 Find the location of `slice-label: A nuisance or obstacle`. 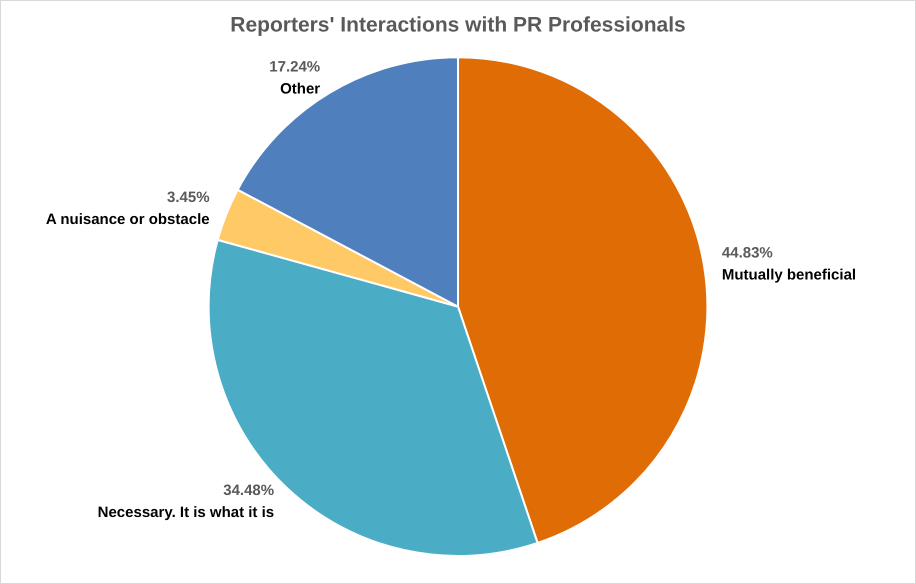

slice-label: A nuisance or obstacle is located at coordinates (128, 219).